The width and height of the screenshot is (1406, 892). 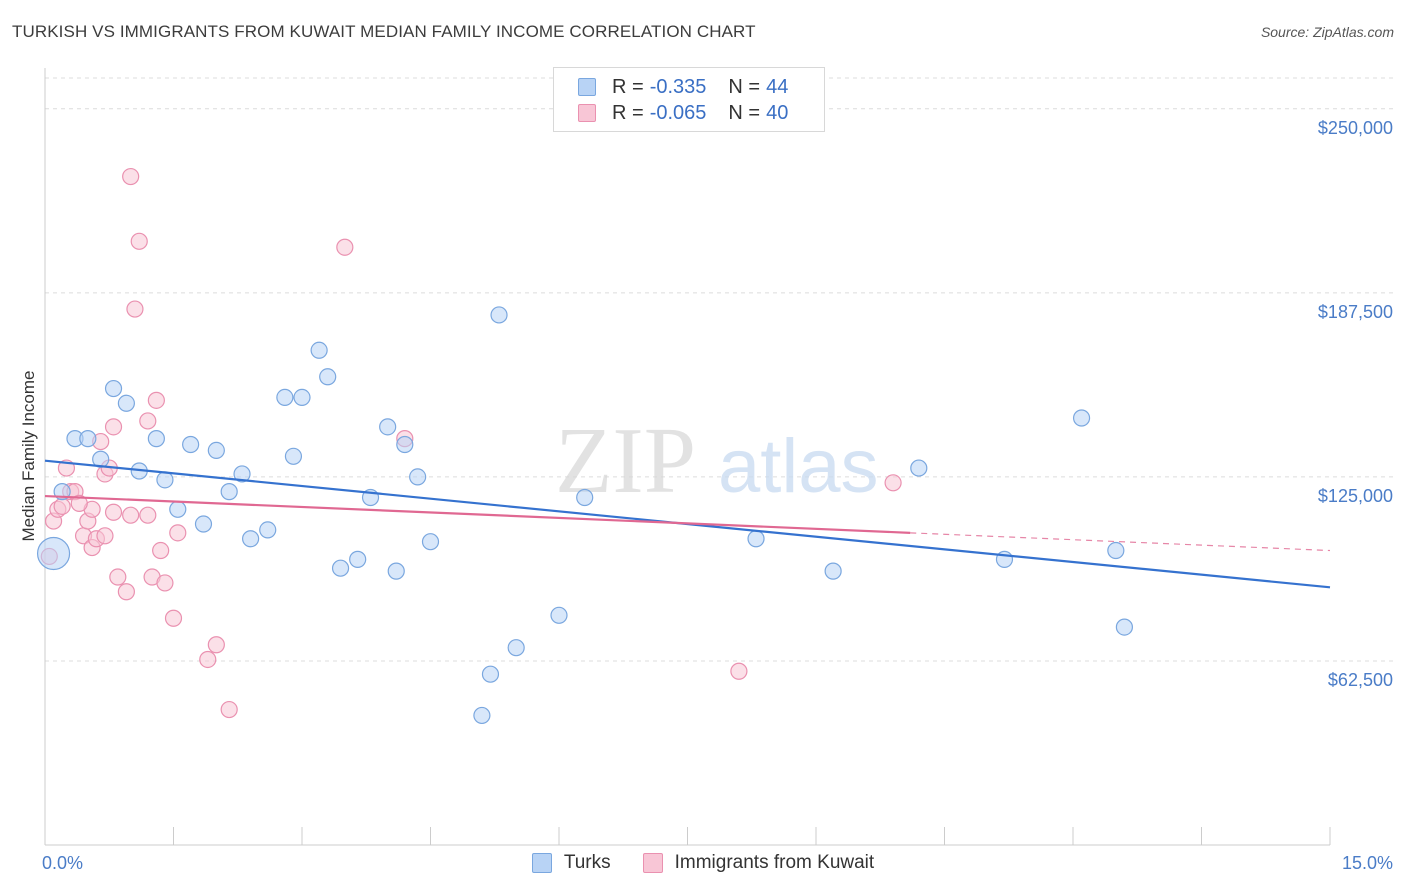 What do you see at coordinates (1355, 312) in the screenshot?
I see `y-tick-label: $187,500` at bounding box center [1355, 312].